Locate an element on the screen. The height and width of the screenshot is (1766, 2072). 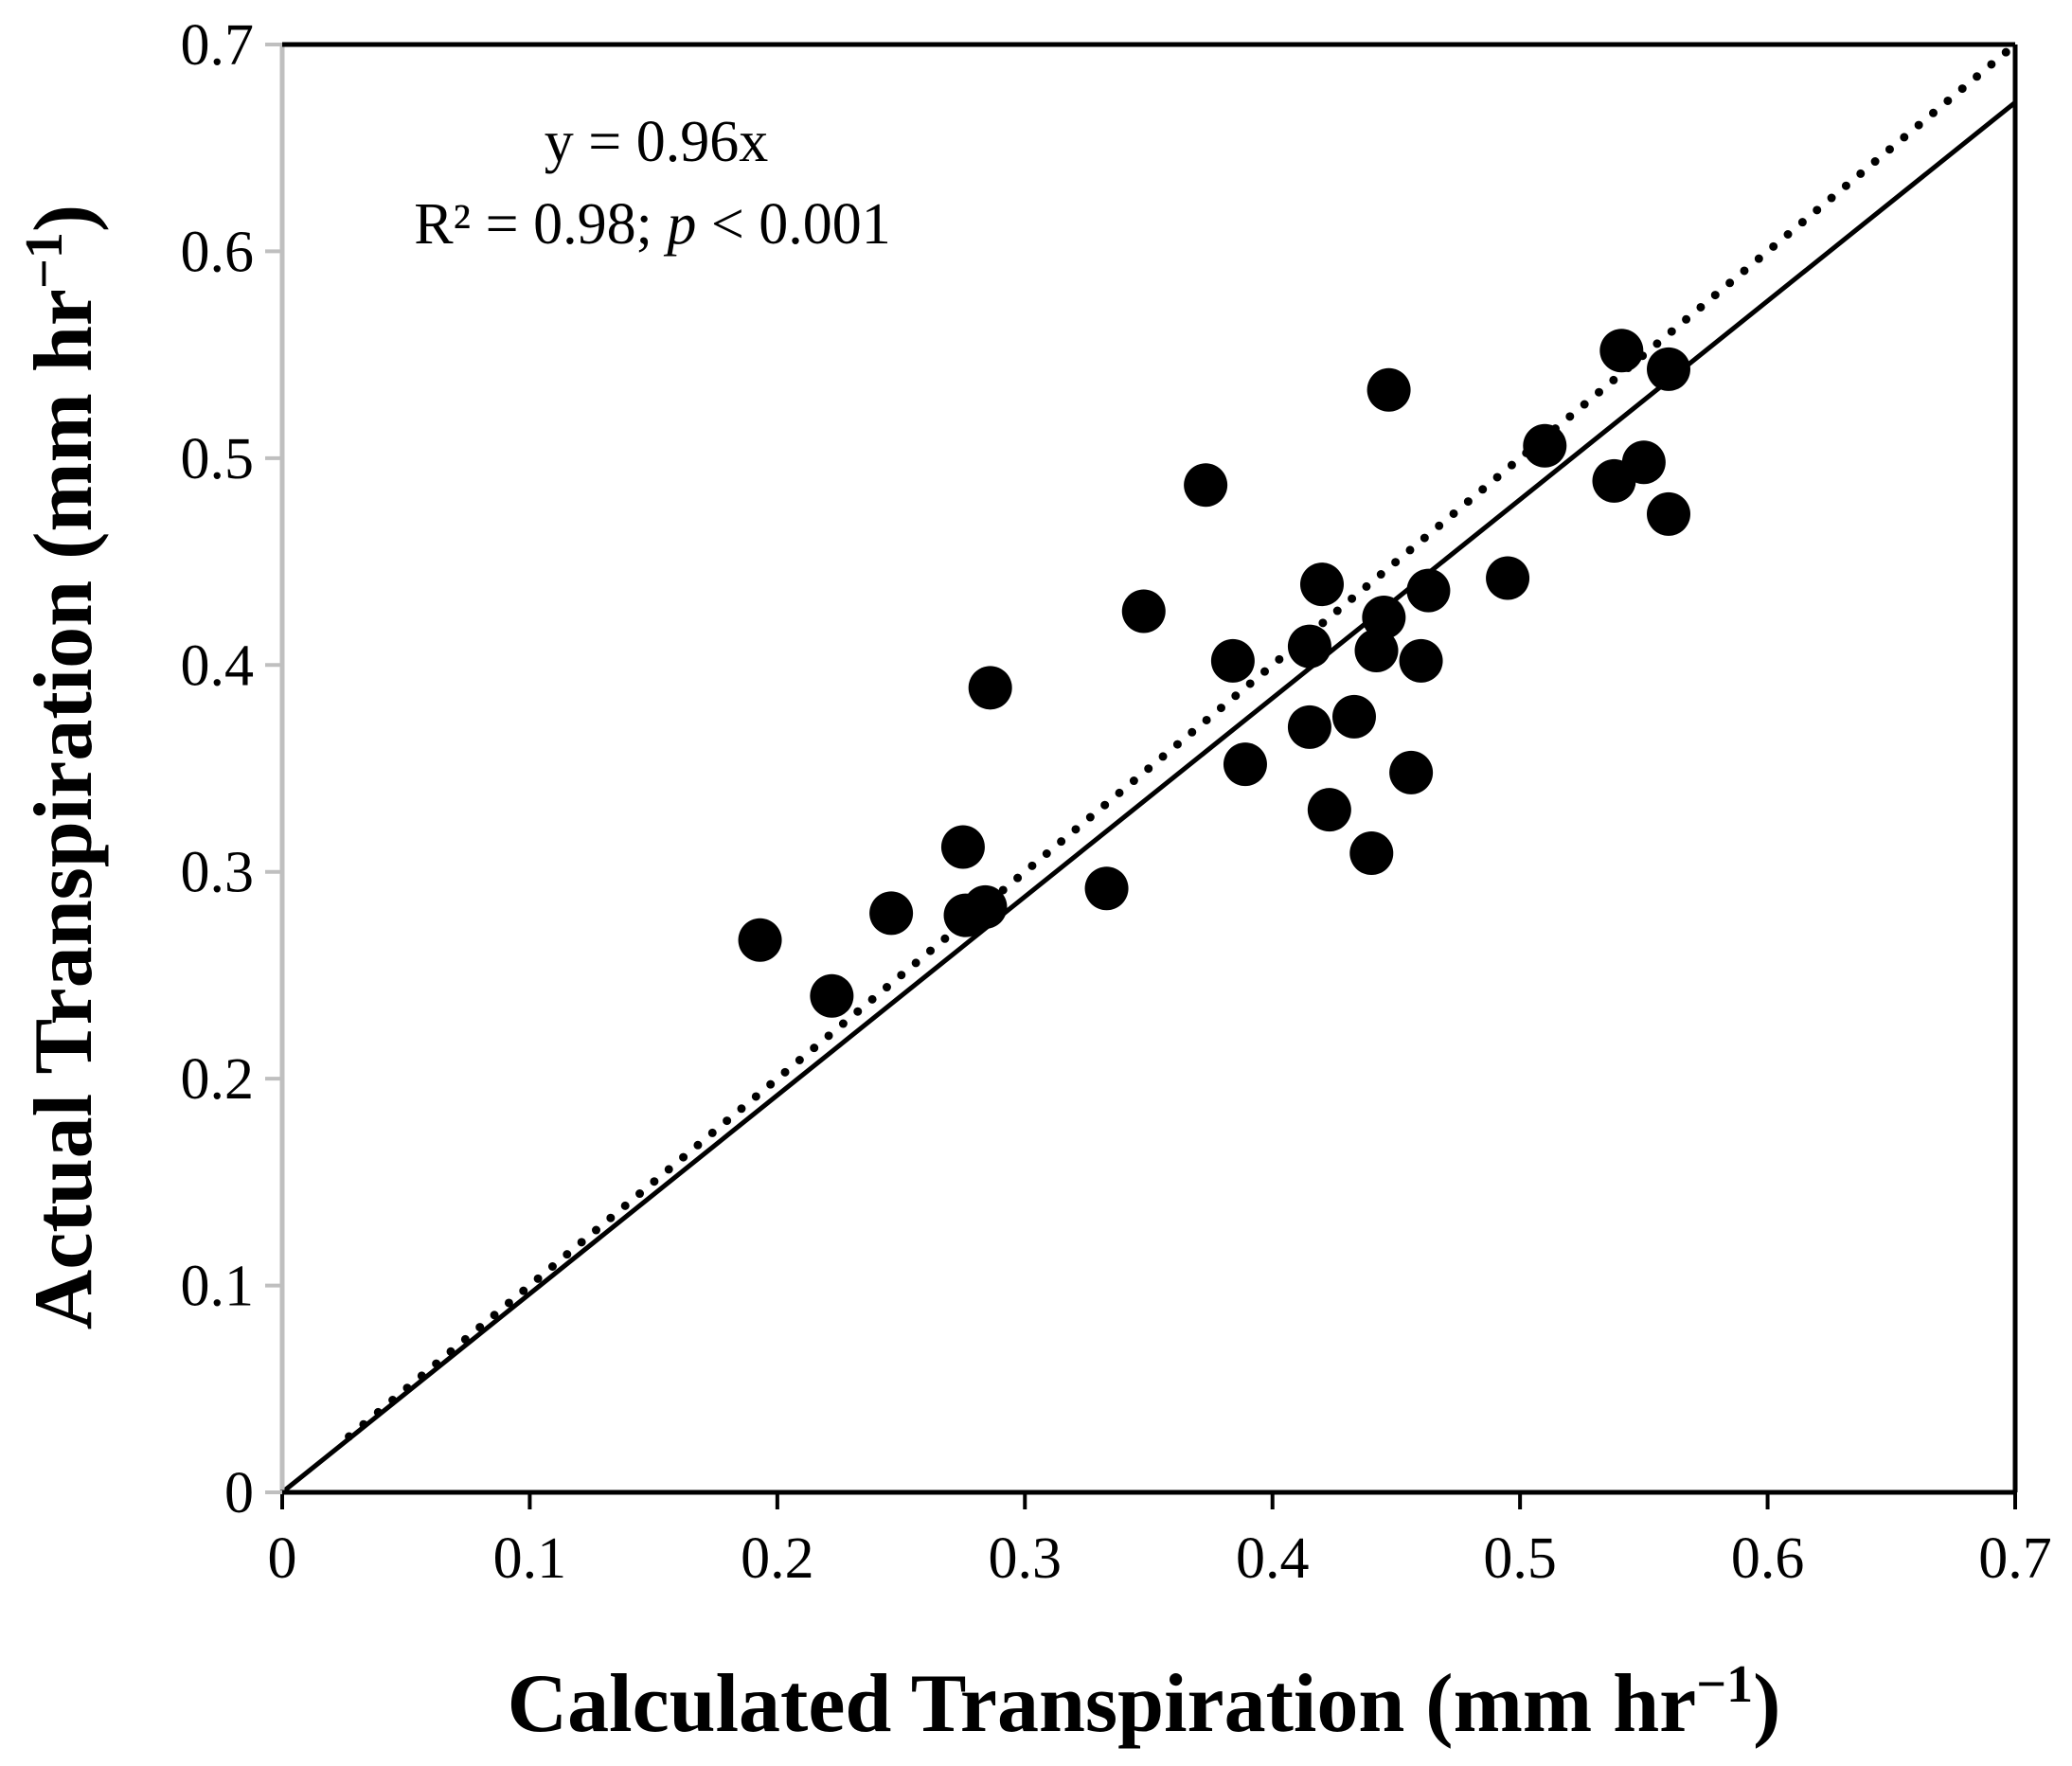
x-tick-label: 0.1 is located at coordinates (530, 1559).